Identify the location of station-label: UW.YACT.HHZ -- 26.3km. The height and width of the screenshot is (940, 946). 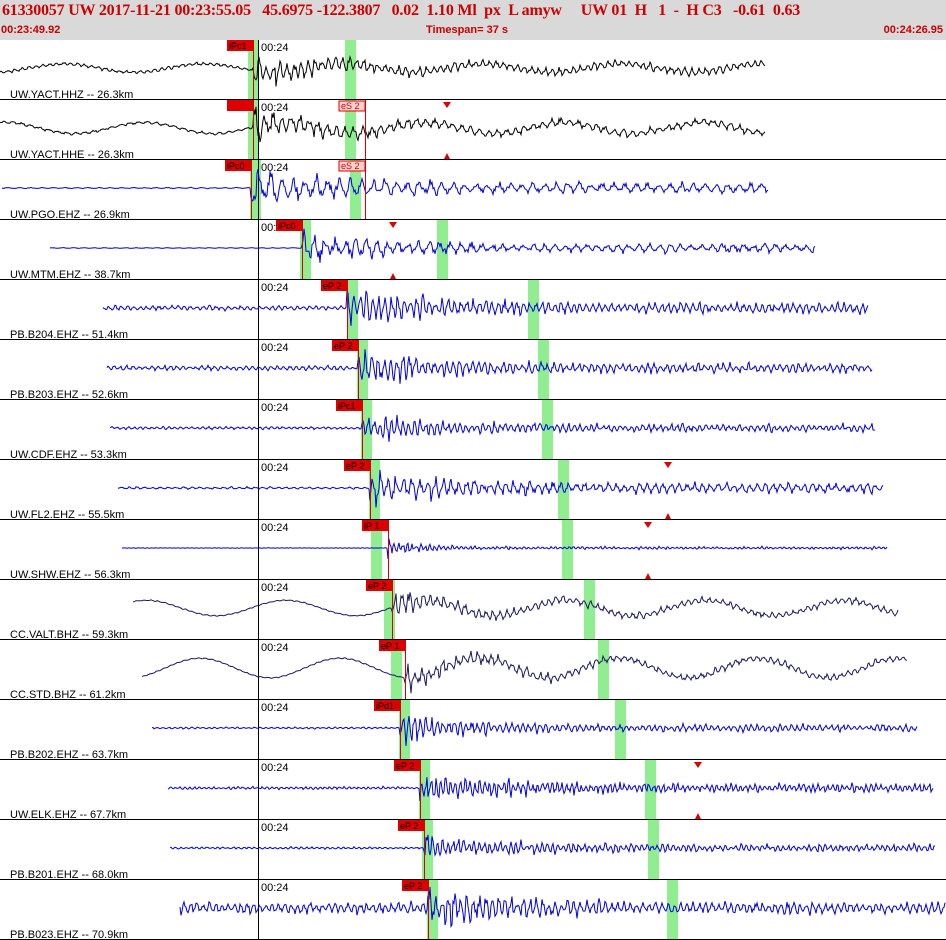
(71, 95).